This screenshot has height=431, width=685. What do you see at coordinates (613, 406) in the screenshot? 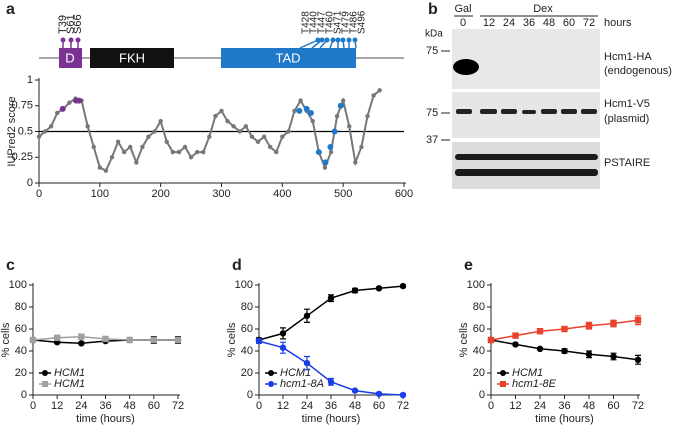
I see `x-tick-label: 60` at bounding box center [613, 406].